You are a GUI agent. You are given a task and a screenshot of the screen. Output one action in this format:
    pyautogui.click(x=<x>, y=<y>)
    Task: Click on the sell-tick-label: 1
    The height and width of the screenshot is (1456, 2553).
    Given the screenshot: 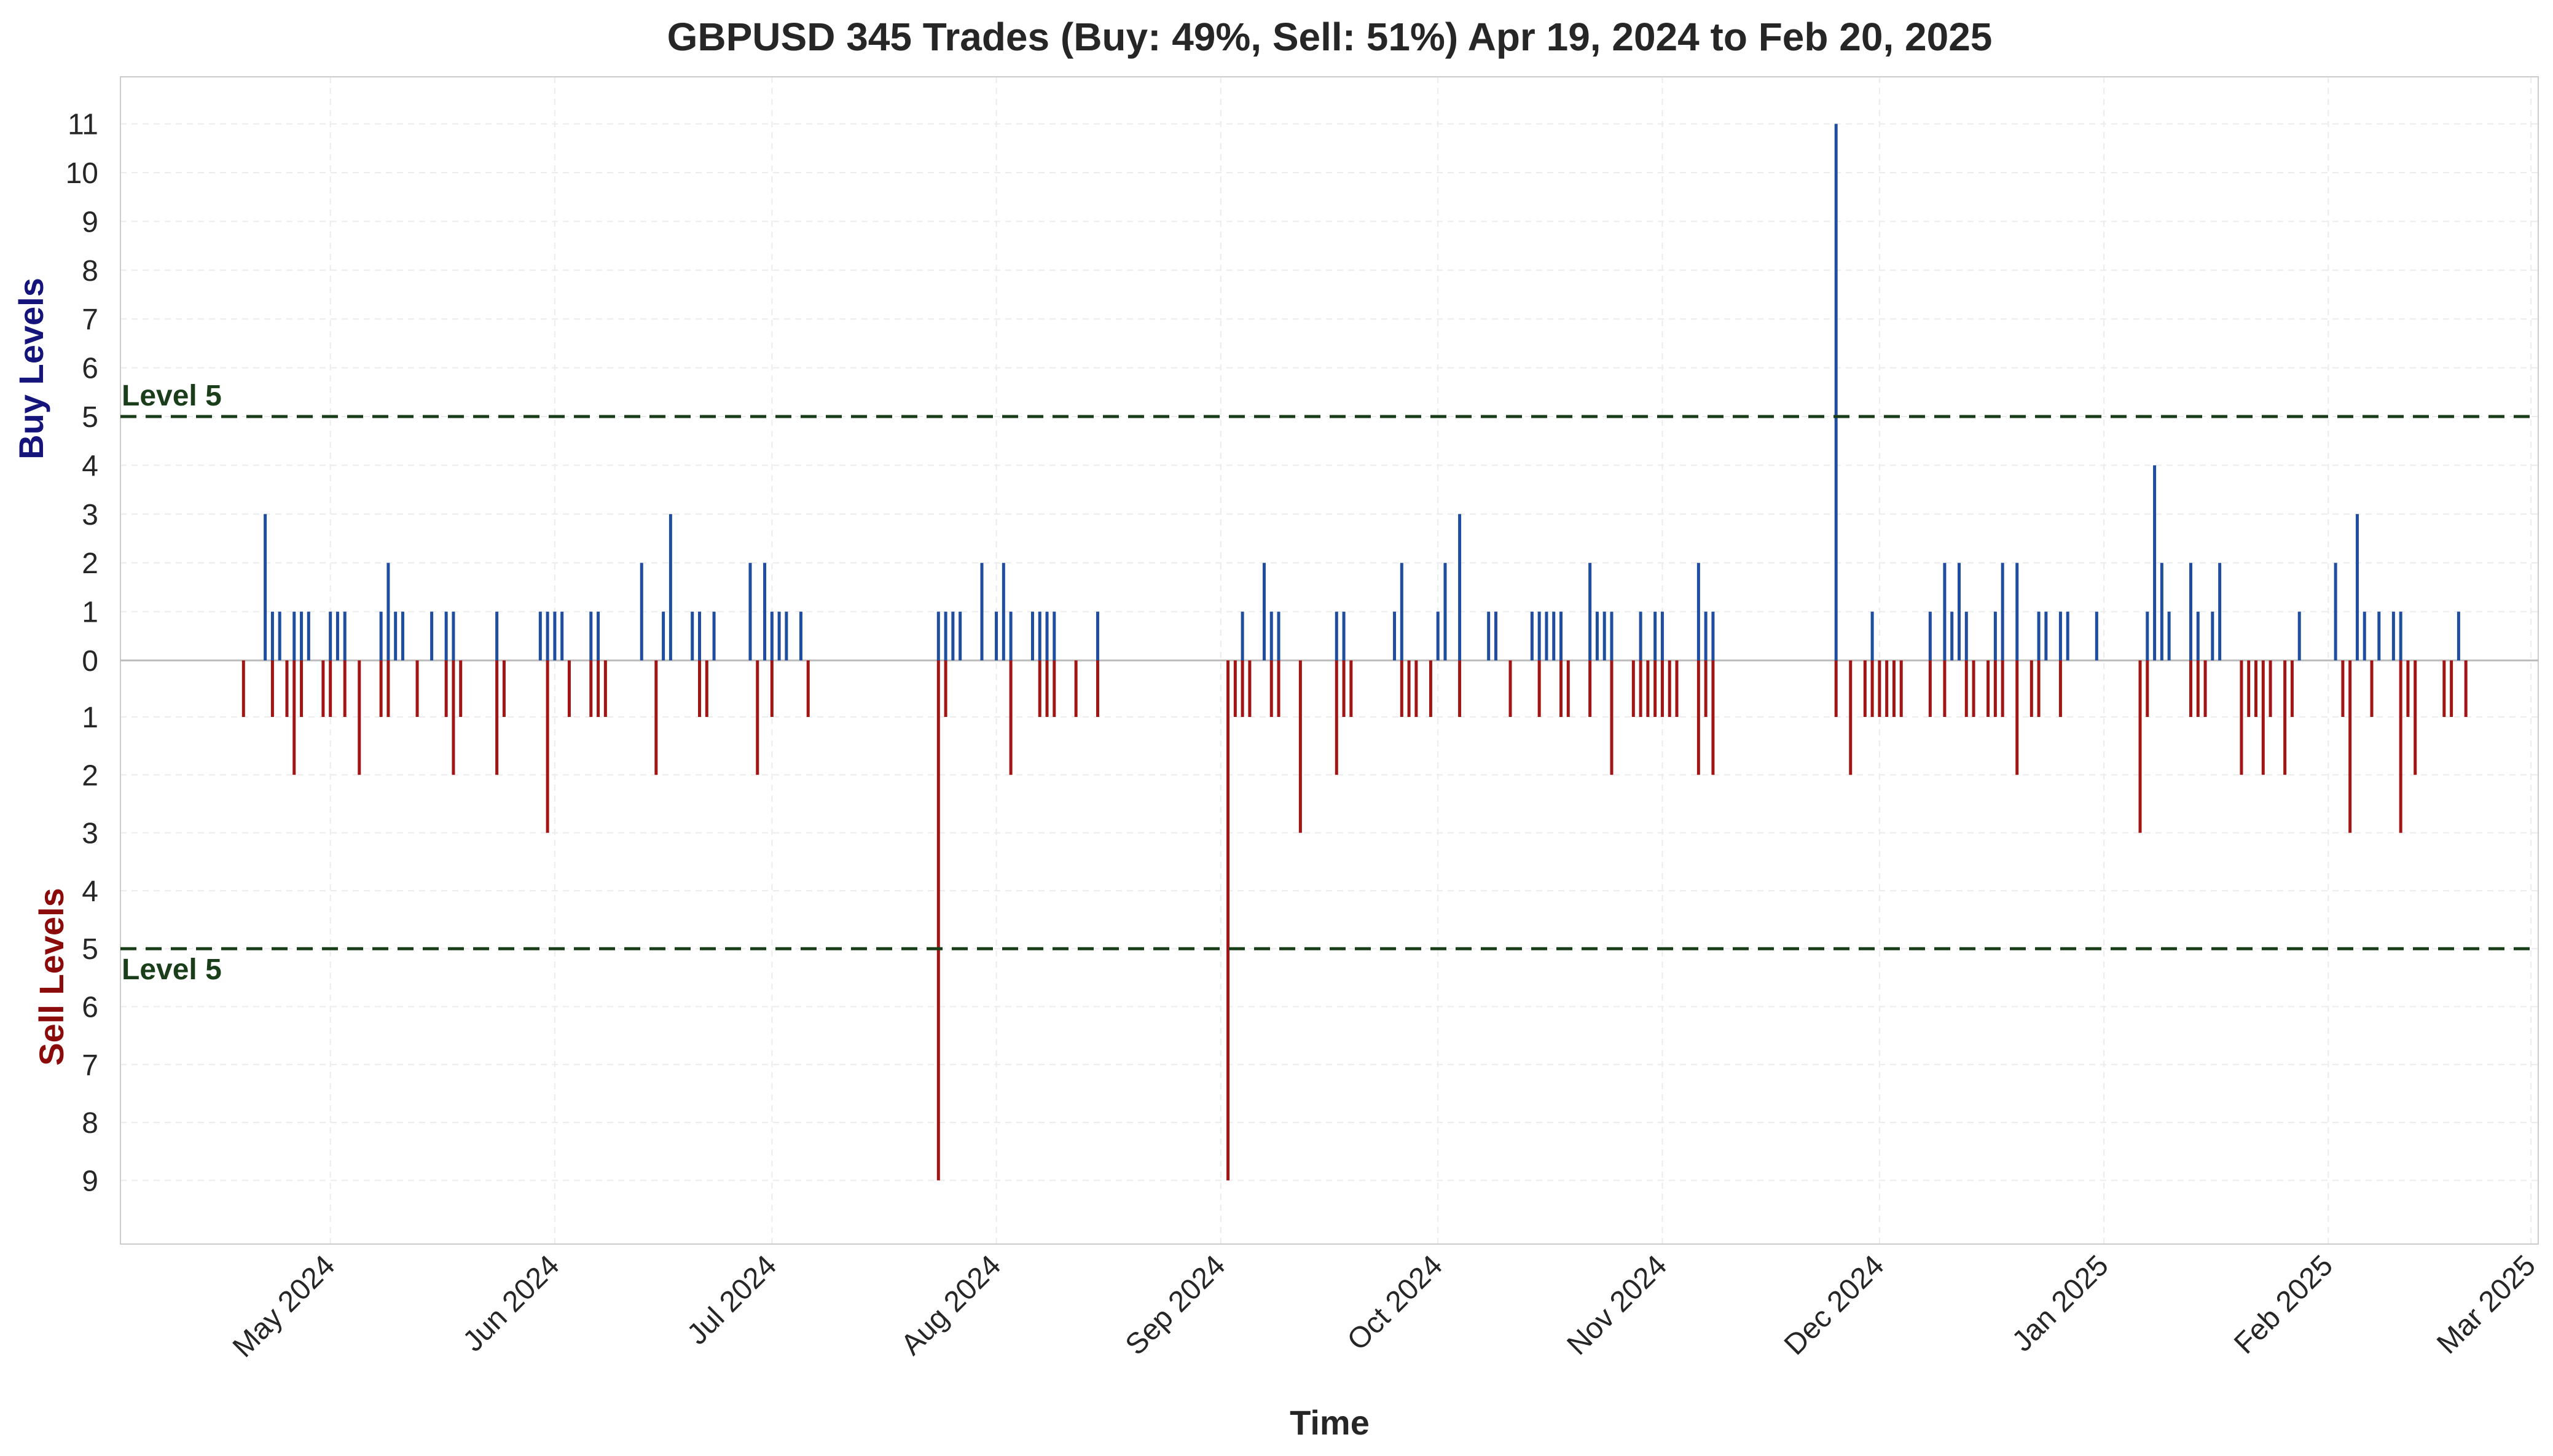 What is the action you would take?
    pyautogui.click(x=90, y=718)
    